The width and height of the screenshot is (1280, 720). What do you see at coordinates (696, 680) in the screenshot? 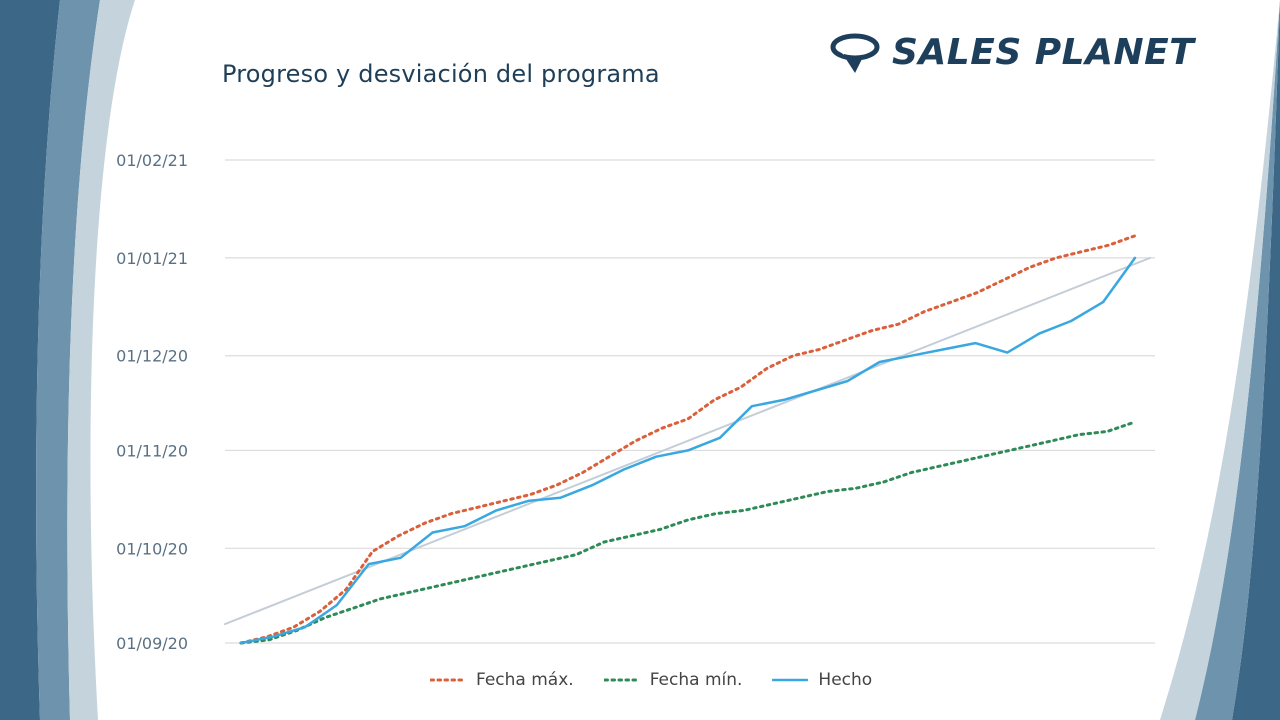
I see `legend-label: Fecha mín.` at bounding box center [696, 680].